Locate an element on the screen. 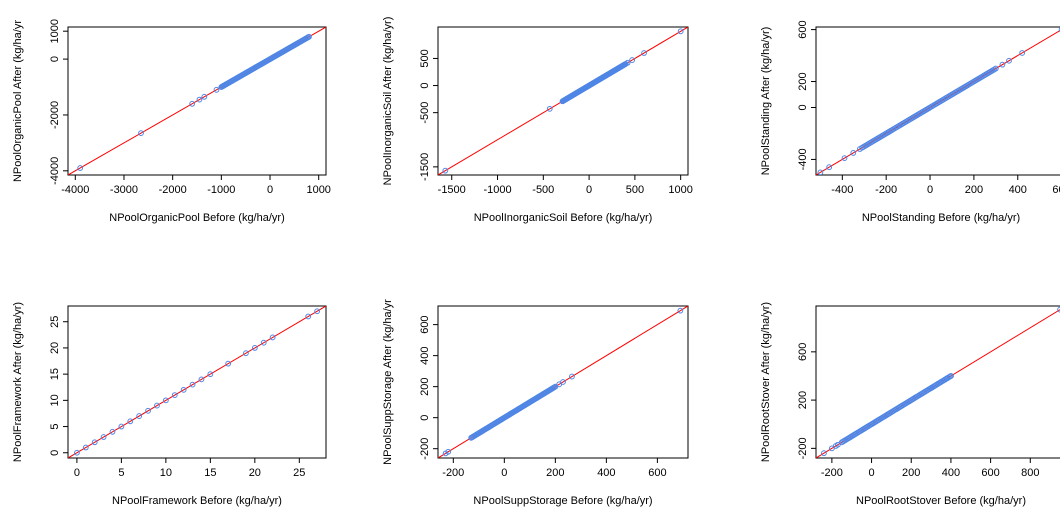 The height and width of the screenshot is (521, 1060). x-tick-label: -1500 is located at coordinates (452, 190).